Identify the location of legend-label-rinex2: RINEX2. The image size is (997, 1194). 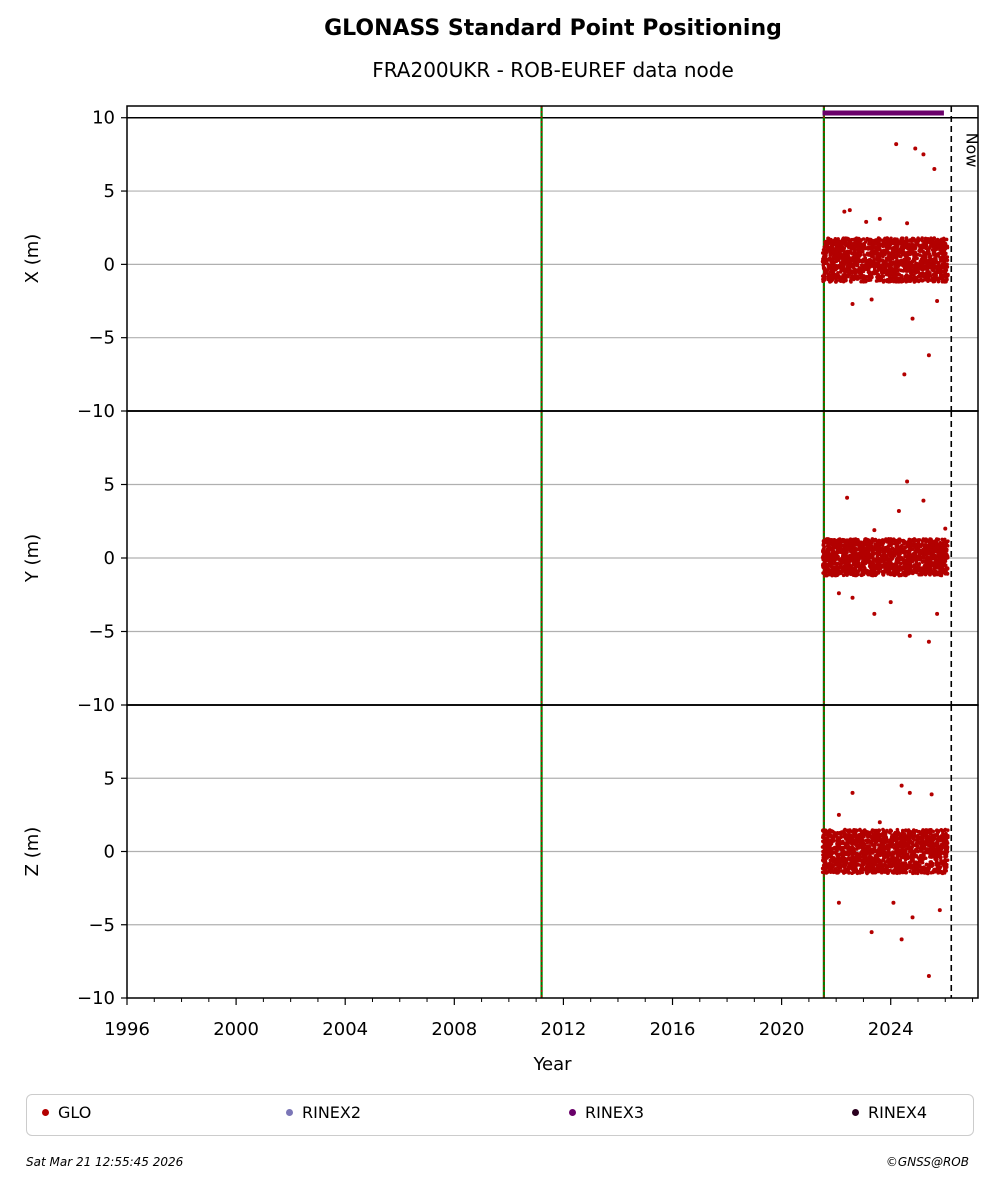
(332, 1112).